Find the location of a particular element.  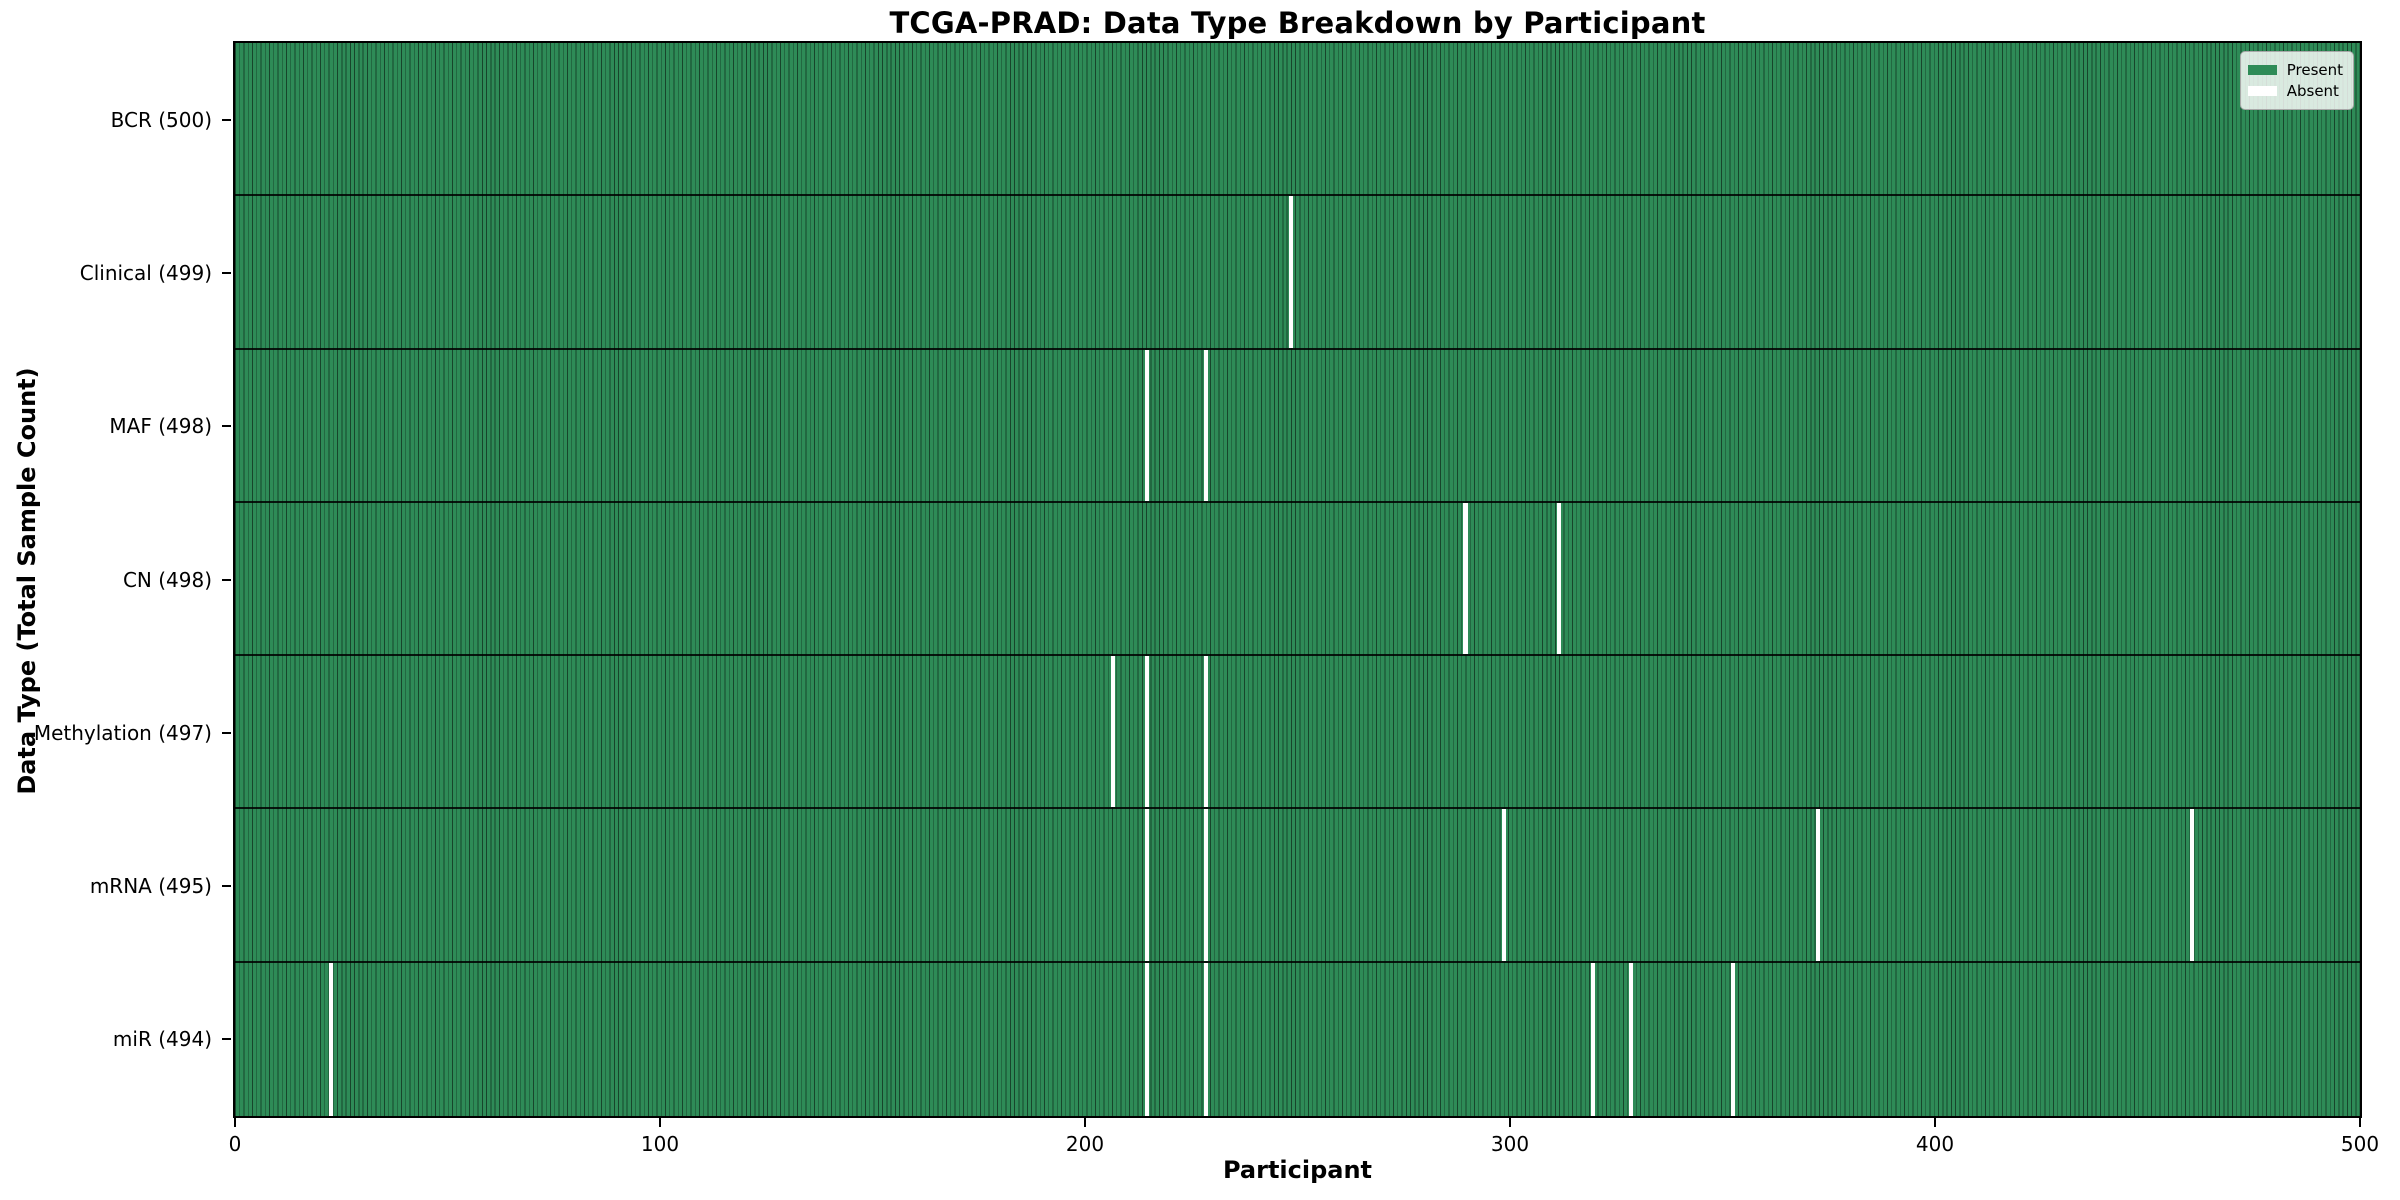

ytick-mark-MAF is located at coordinates (226, 426).